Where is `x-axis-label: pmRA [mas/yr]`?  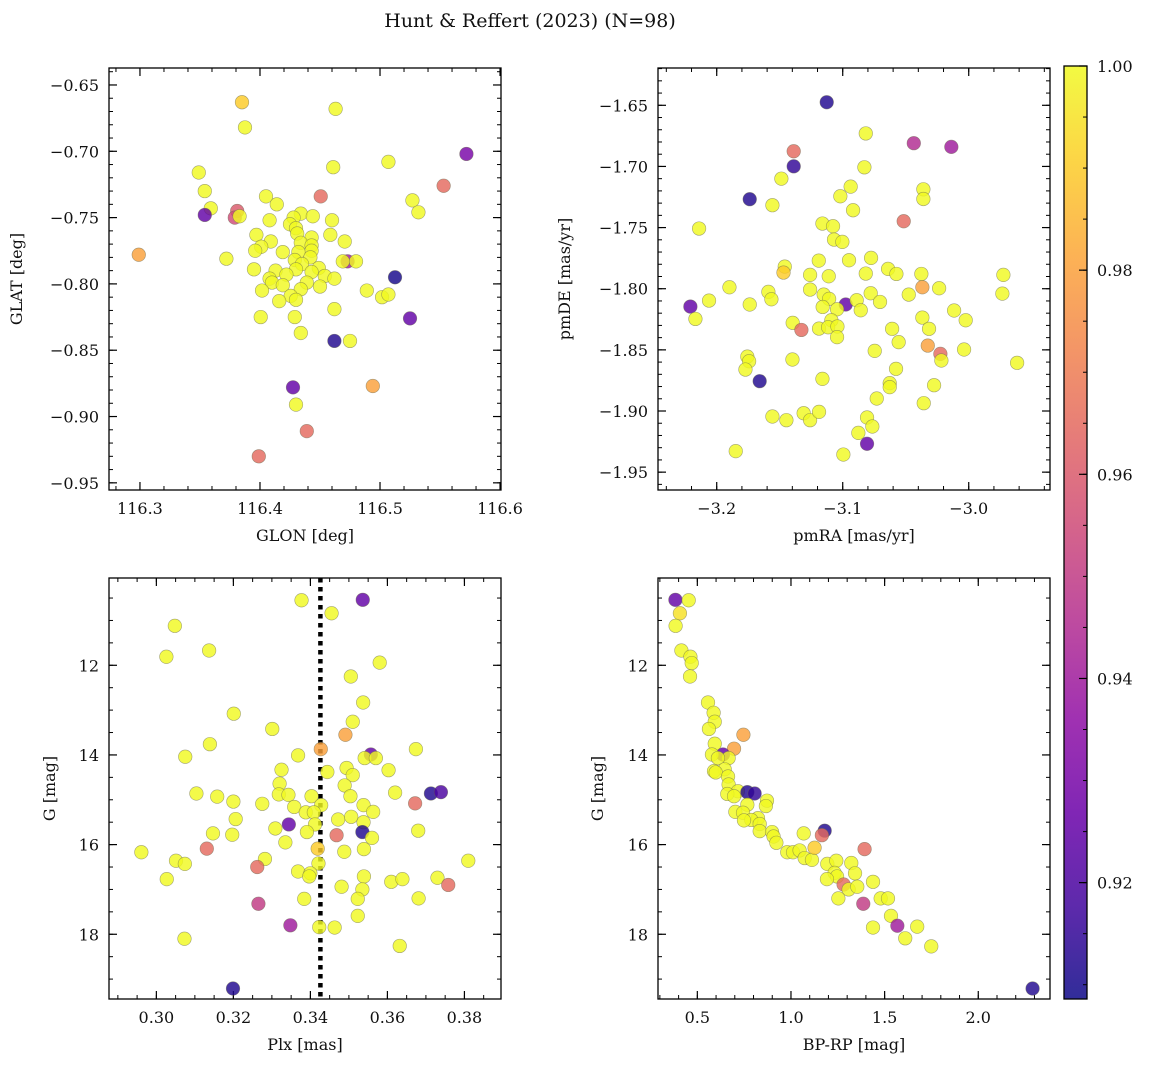
x-axis-label: pmRA [mas/yr] is located at coordinates (854, 535).